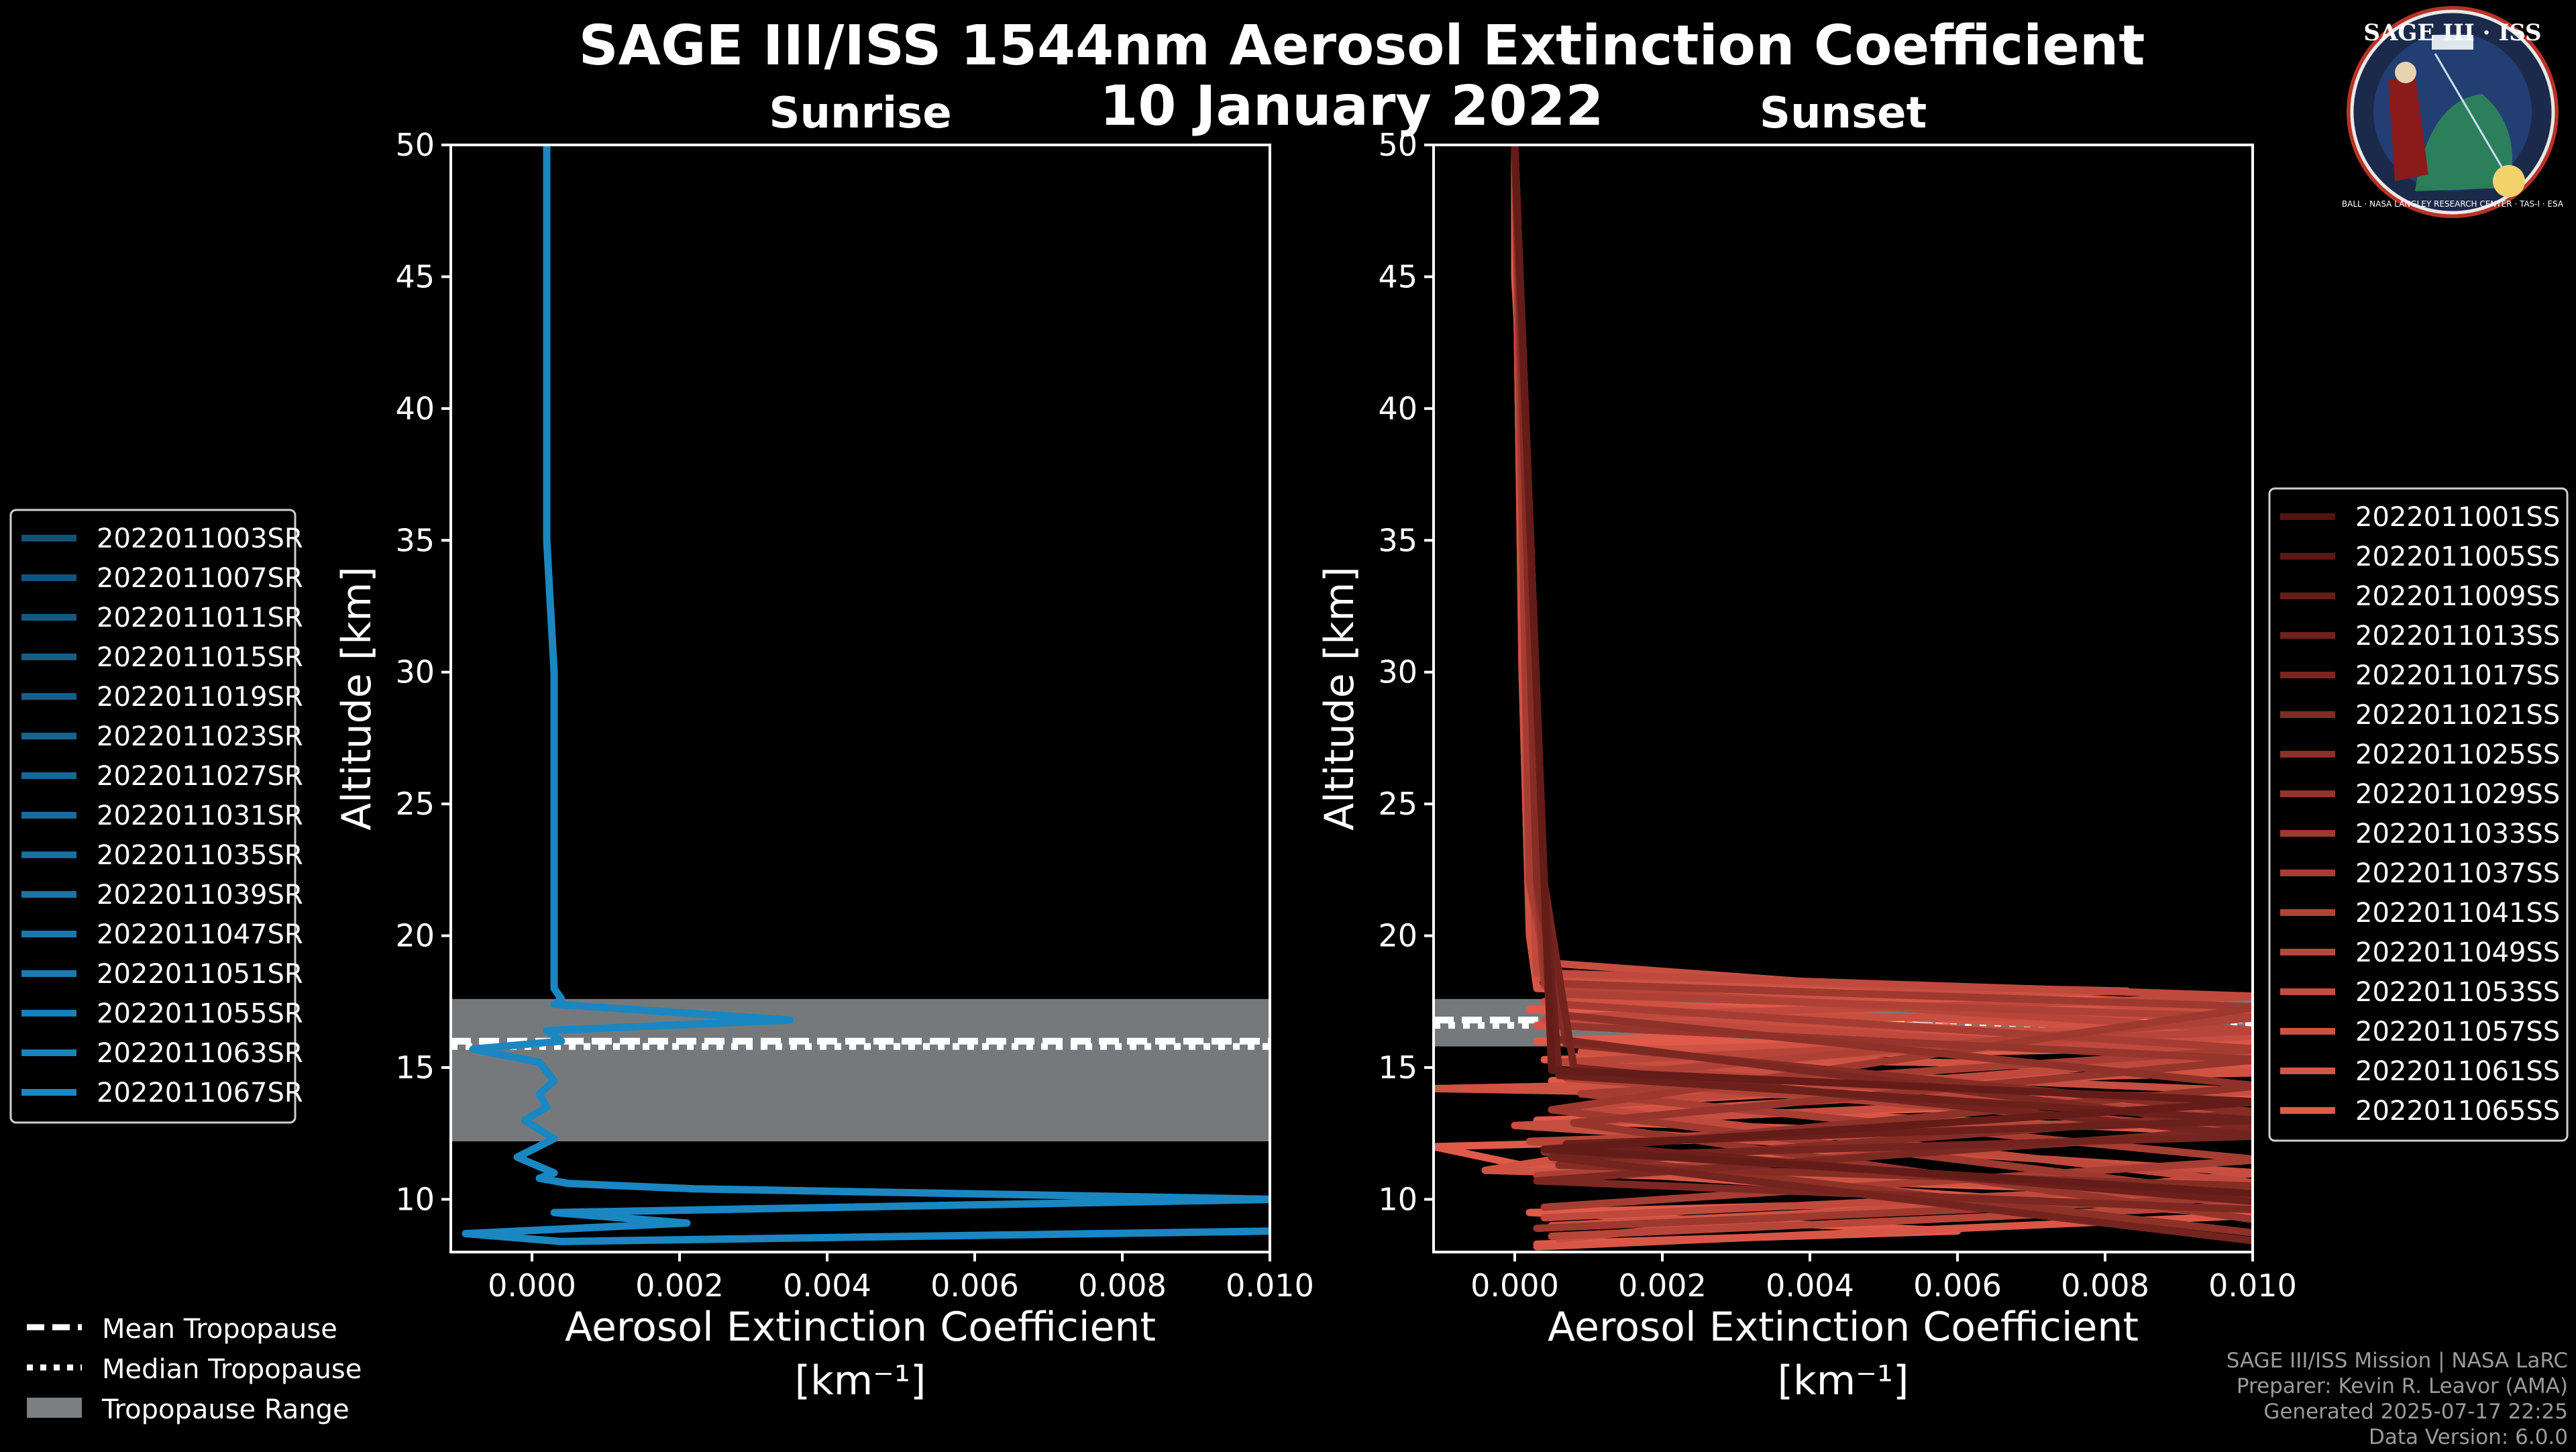 The width and height of the screenshot is (2576, 1452). Describe the element at coordinates (1843, 114) in the screenshot. I see `sunset-panel-title: Sunset` at that location.